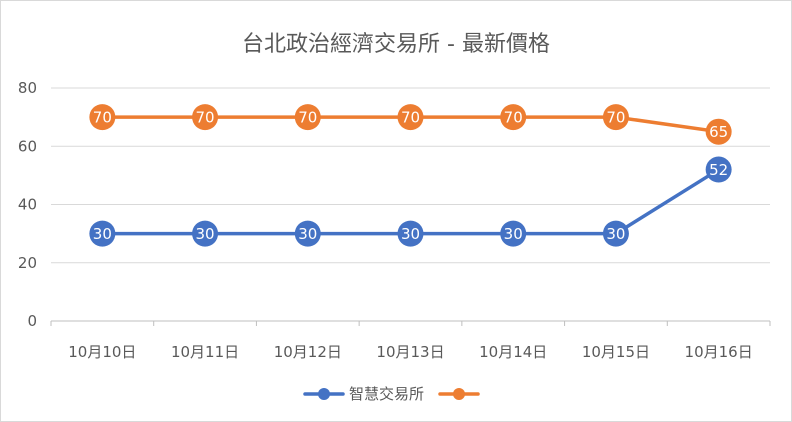  What do you see at coordinates (386, 394) in the screenshot?
I see `legend-label: 智慧交易所` at bounding box center [386, 394].